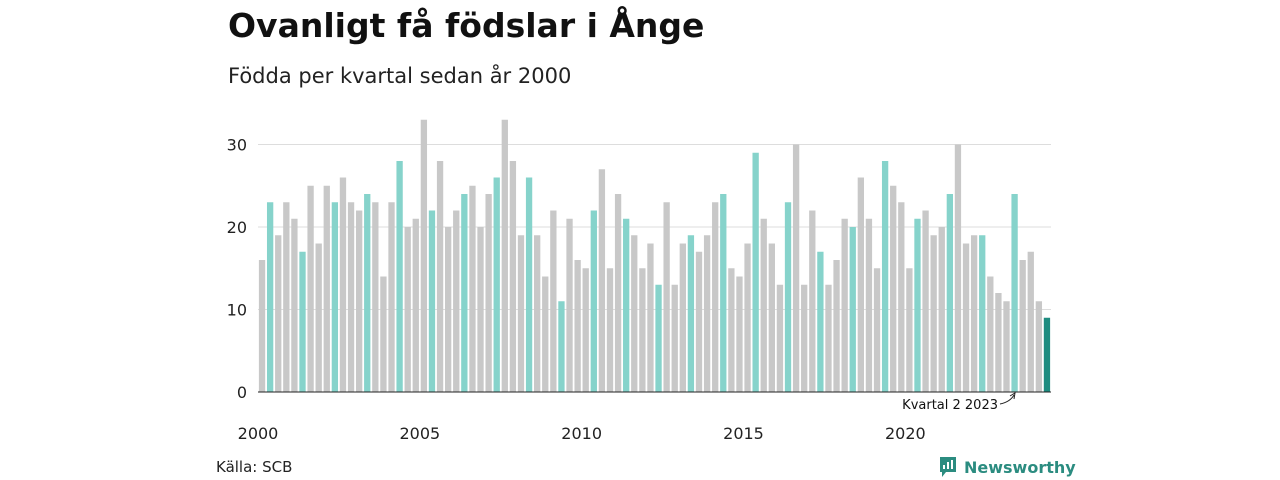 This screenshot has height=480, width=1280. Describe the element at coordinates (237, 145) in the screenshot. I see `y-tick-label: 30` at that location.